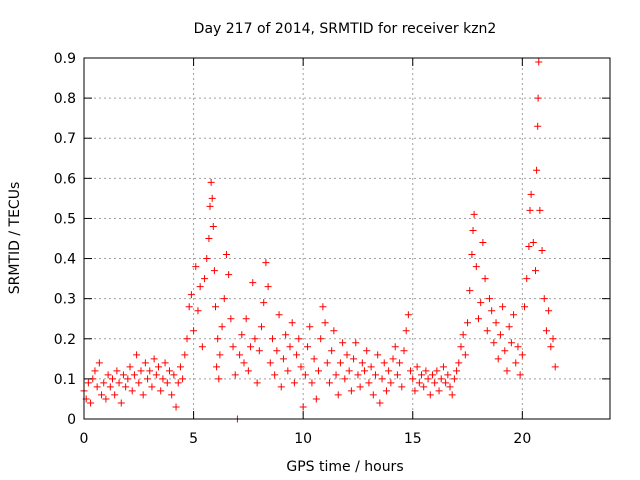 This screenshot has width=640, height=480. What do you see at coordinates (65, 99) in the screenshot?
I see `y-tick-label: 0.8` at bounding box center [65, 99].